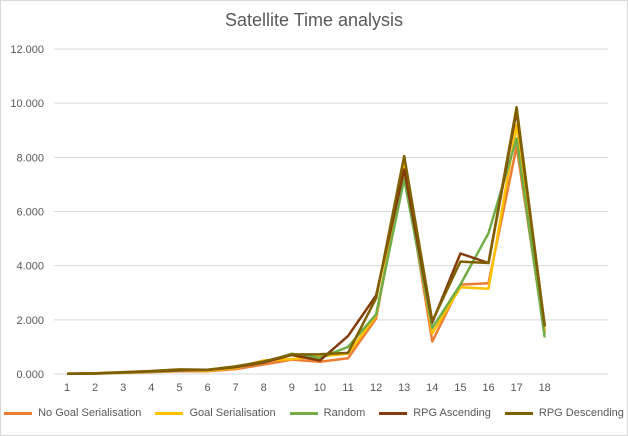  Describe the element at coordinates (232, 413) in the screenshot. I see `legend-label: Goal Serialisation` at that location.